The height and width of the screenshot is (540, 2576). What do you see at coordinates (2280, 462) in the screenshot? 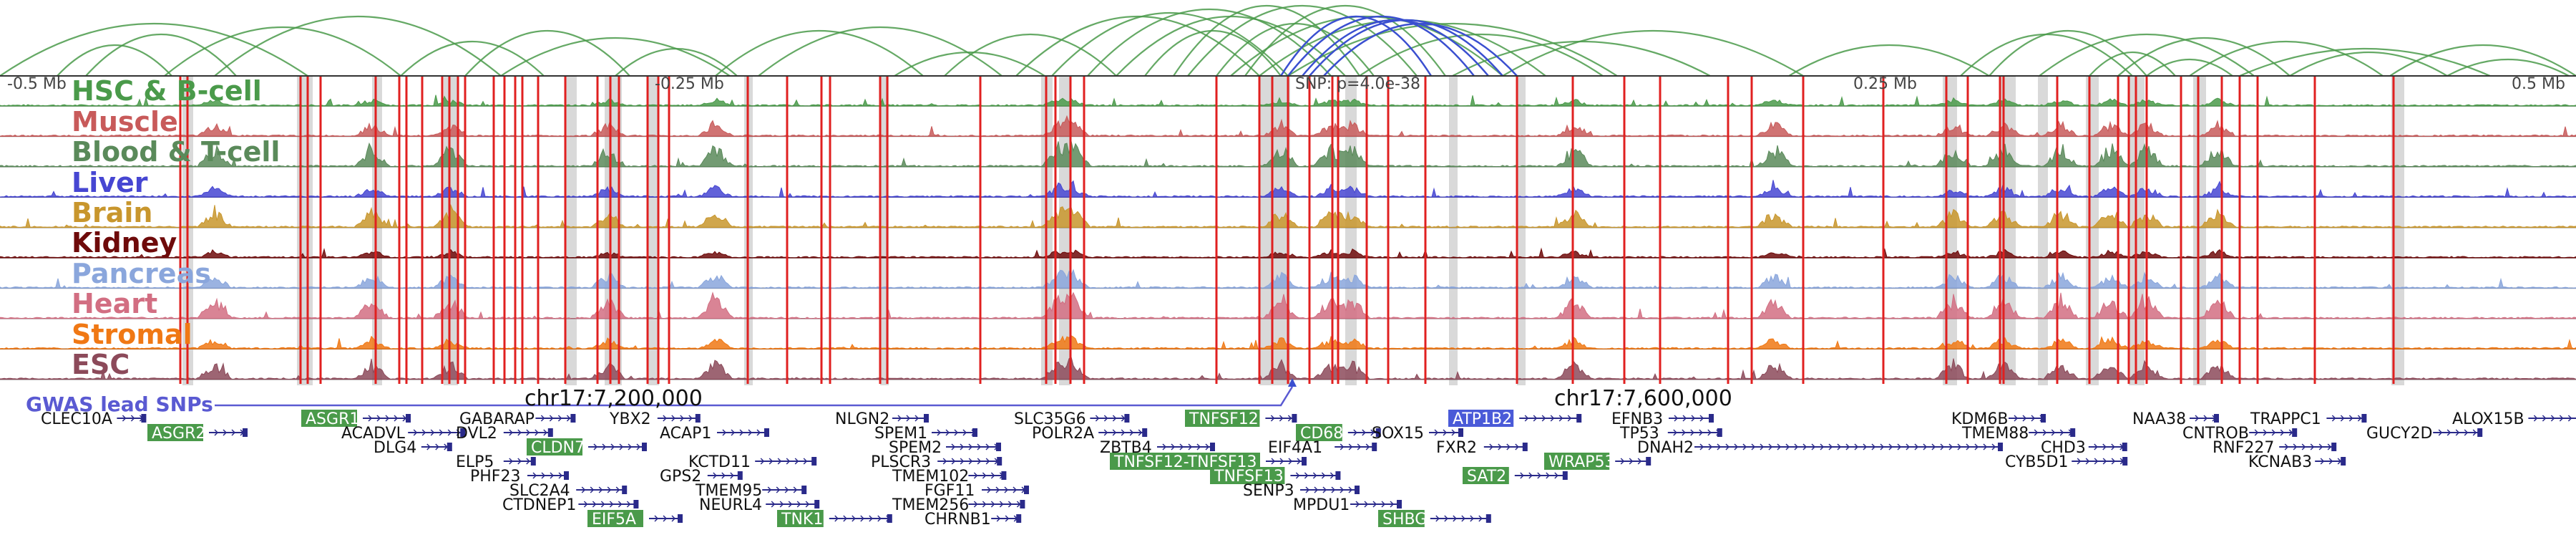
I see `gene-label: KCNAB3` at bounding box center [2280, 462].